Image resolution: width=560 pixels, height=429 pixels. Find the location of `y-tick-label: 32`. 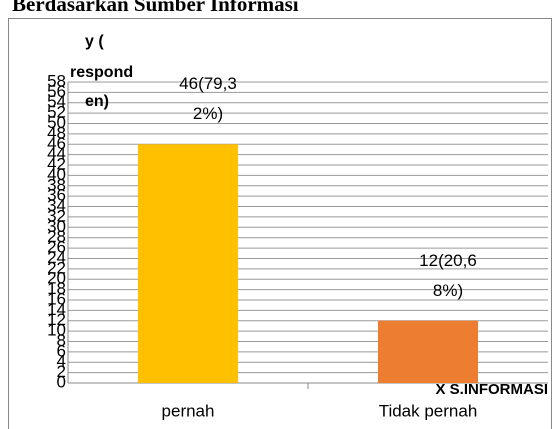

y-tick-label: 32 is located at coordinates (56, 215).